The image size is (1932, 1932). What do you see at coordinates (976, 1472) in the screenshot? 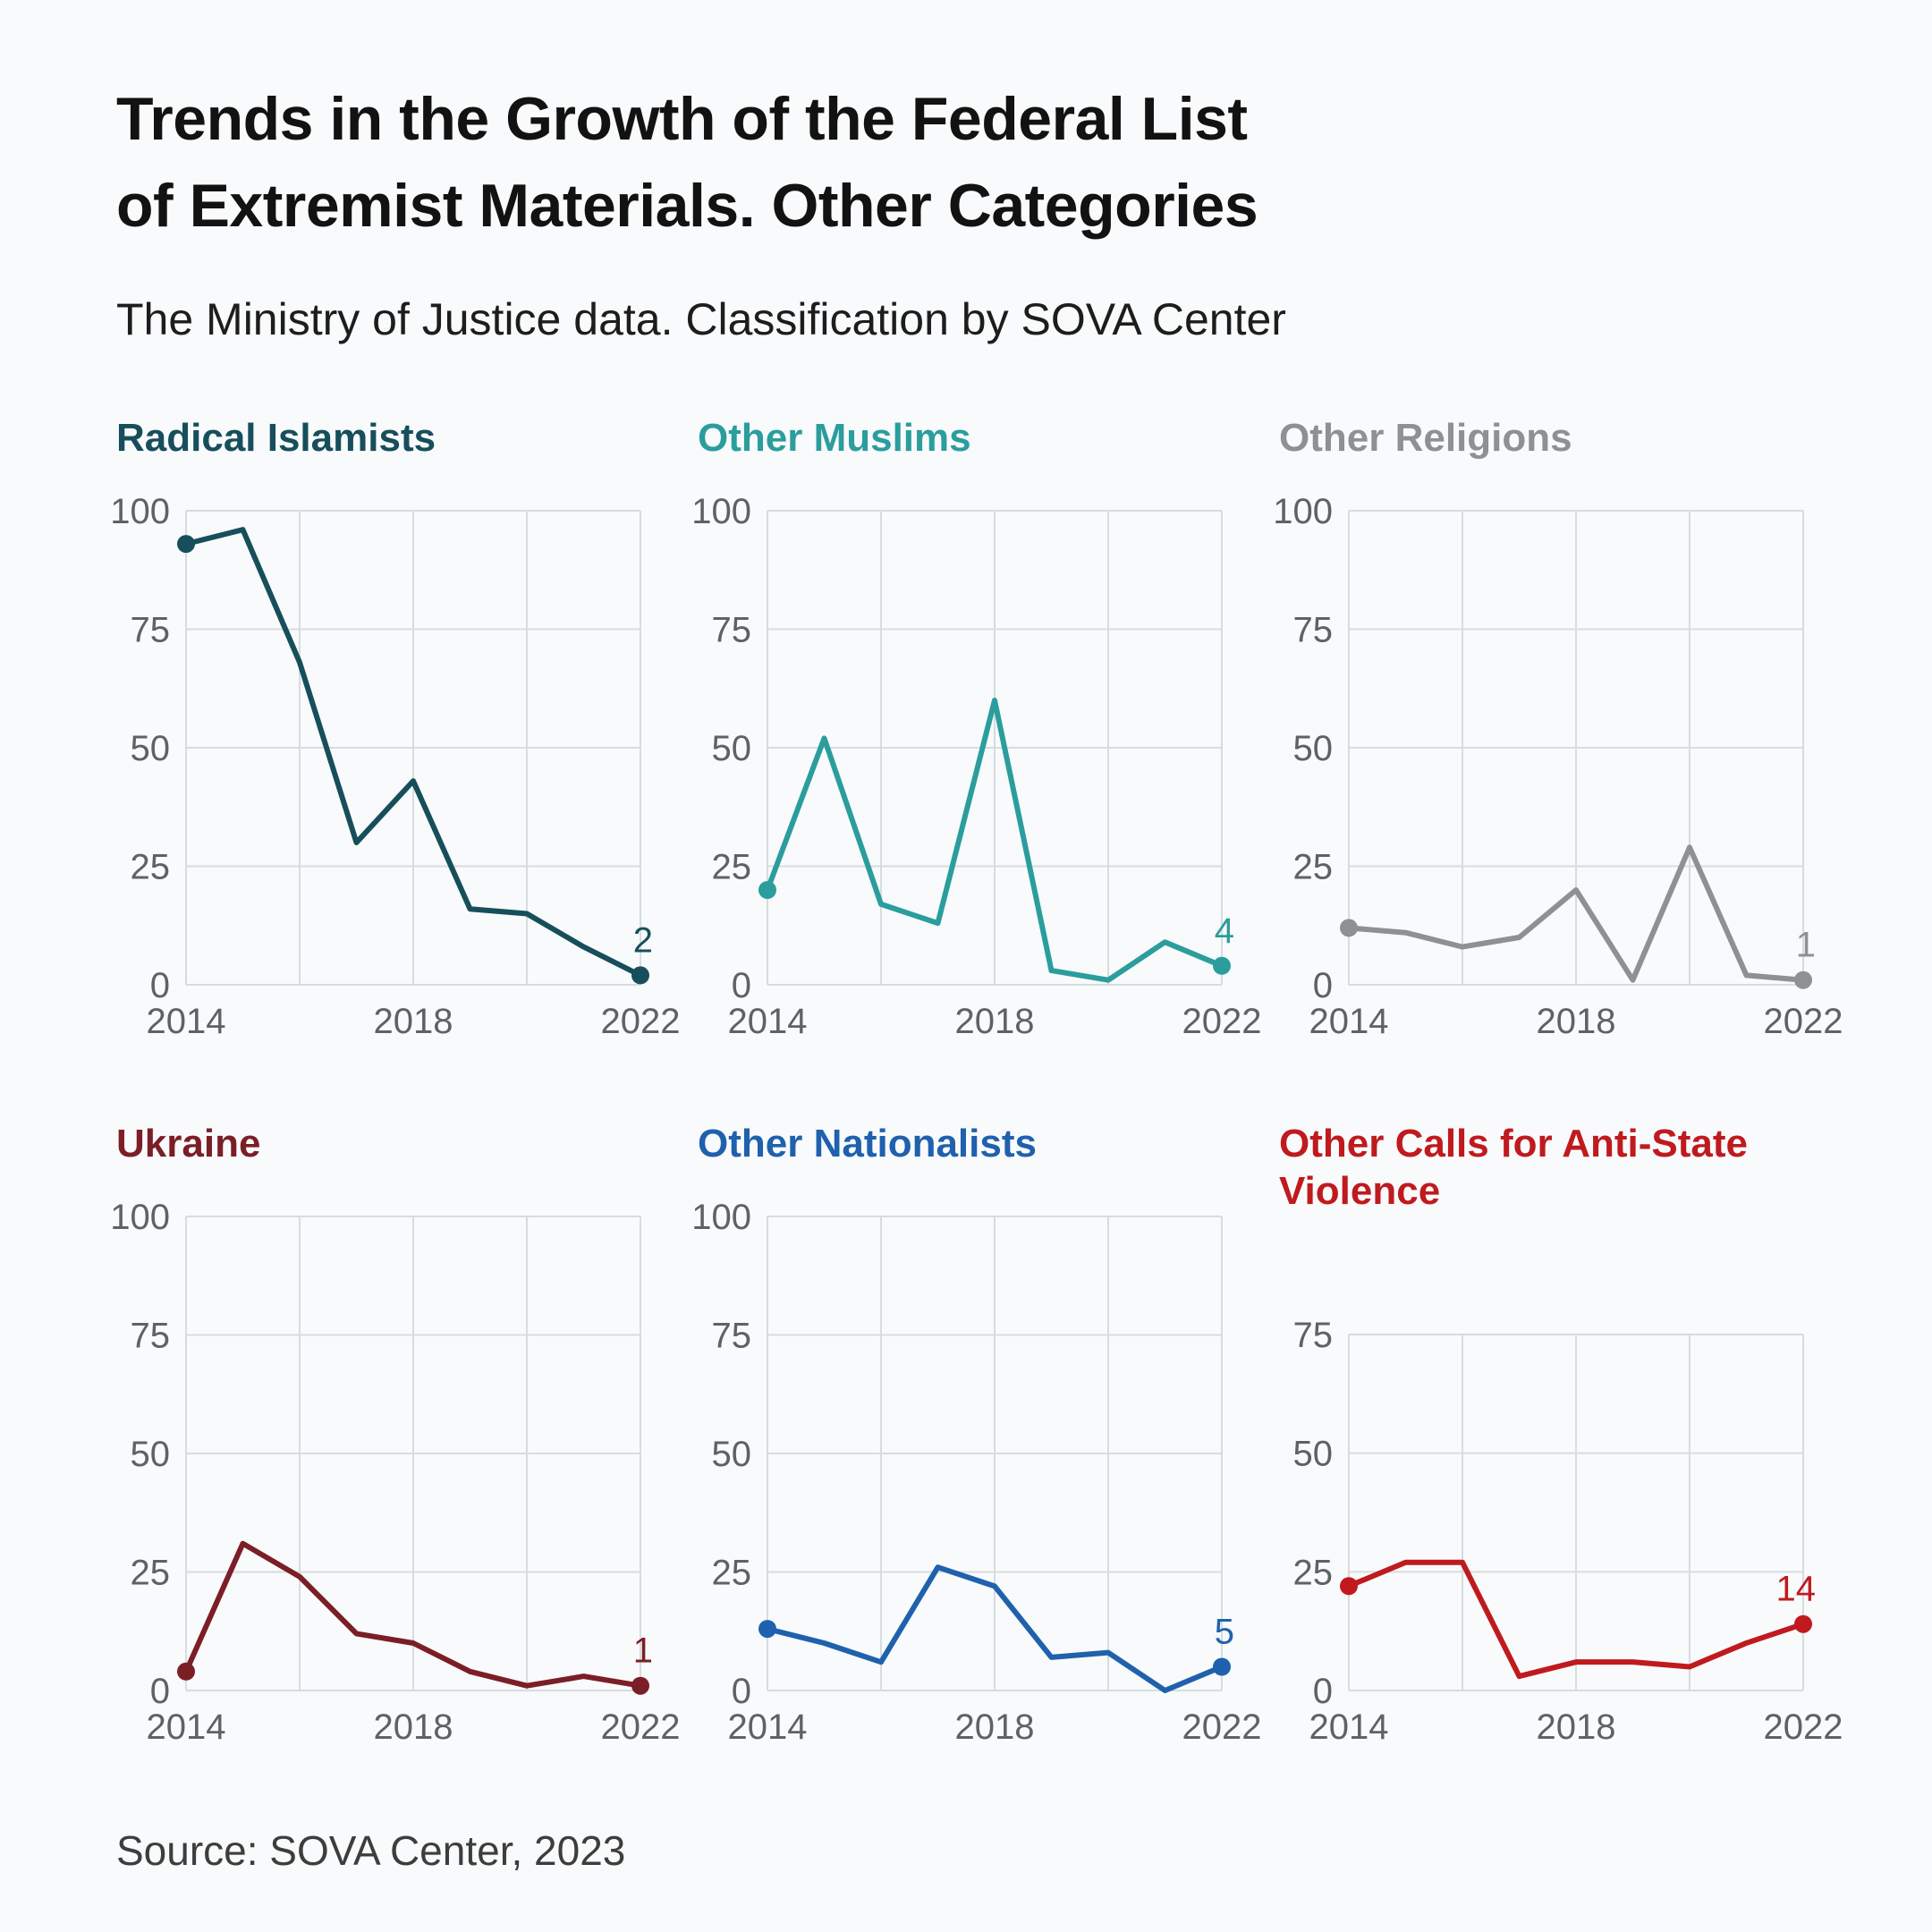
I see `chart-canvas-other-nationalists: 0 25 50 75 100 2014 2018 2022 5` at bounding box center [976, 1472].